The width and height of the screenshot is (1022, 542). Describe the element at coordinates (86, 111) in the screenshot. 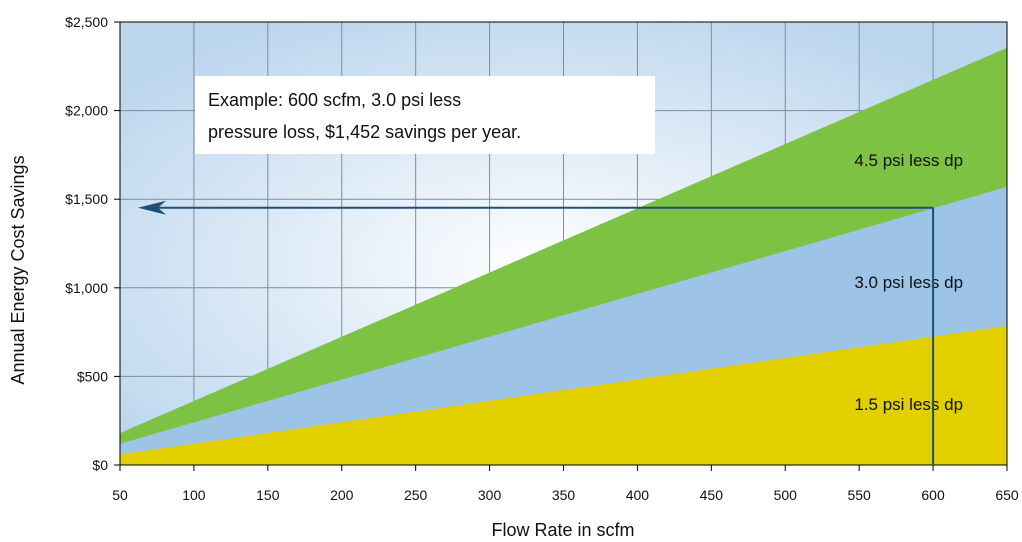

I see `y-tick-label: $2,000` at that location.